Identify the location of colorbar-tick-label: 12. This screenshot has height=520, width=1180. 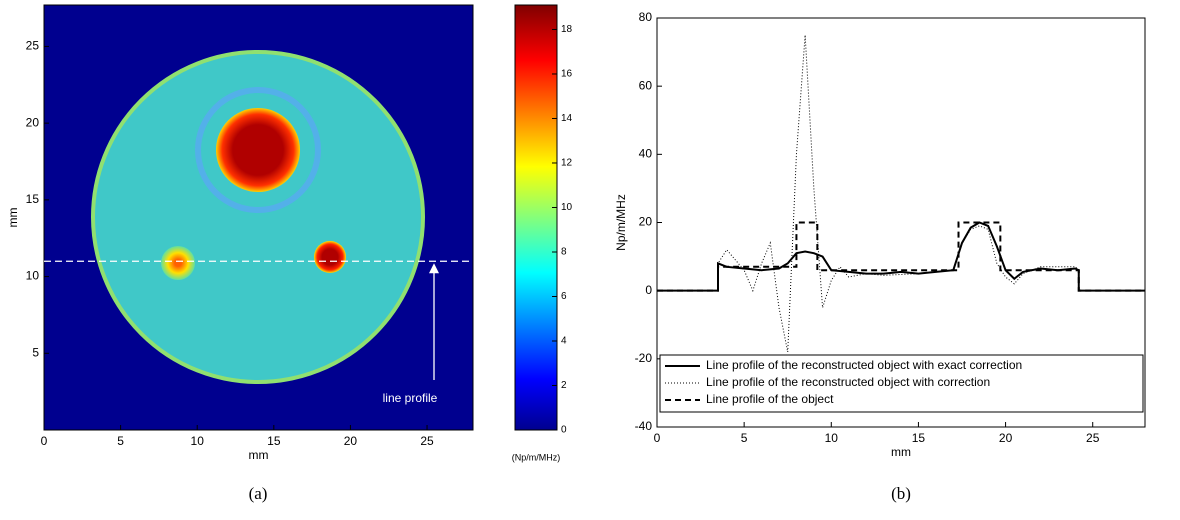
(567, 163).